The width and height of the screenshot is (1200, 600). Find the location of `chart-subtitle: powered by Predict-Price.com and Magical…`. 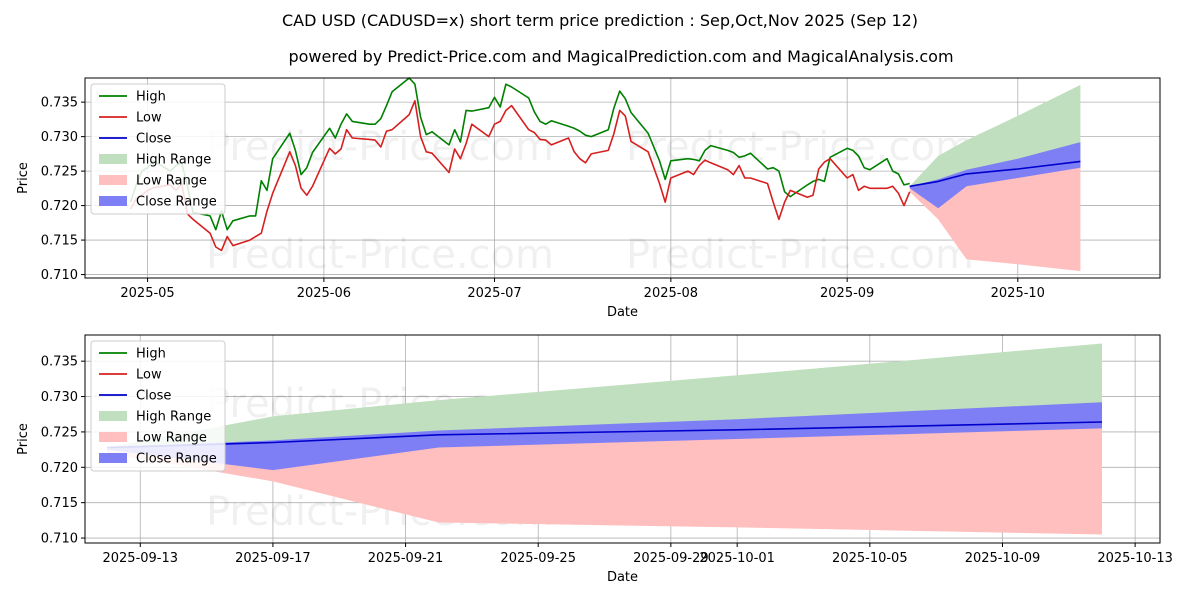

chart-subtitle: powered by Predict-Price.com and Magical… is located at coordinates (620, 56).